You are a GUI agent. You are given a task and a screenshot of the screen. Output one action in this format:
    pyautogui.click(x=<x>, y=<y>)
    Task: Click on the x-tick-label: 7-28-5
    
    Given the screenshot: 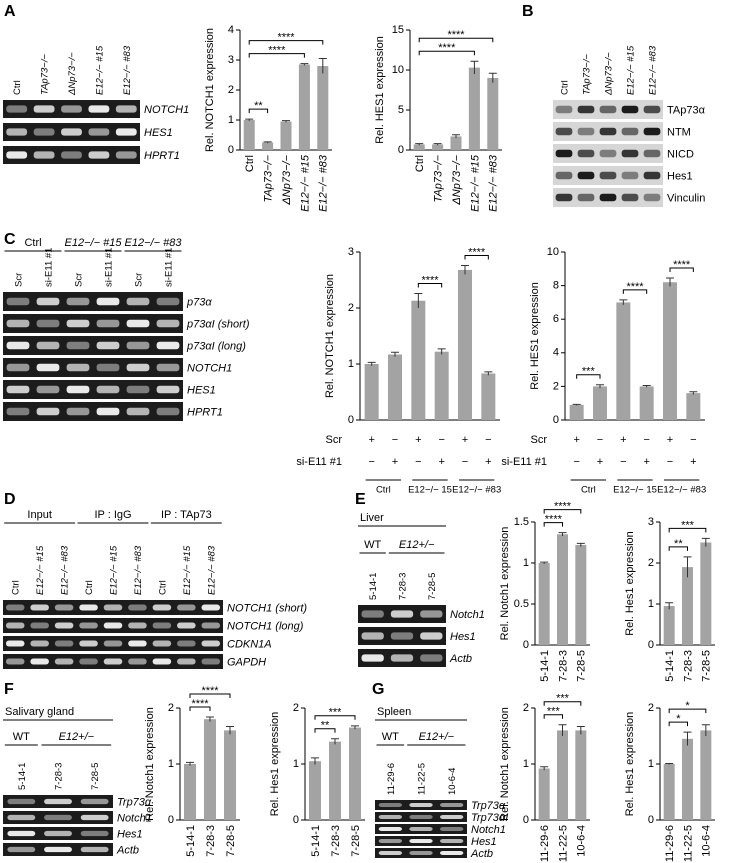 What is the action you would take?
    pyautogui.click(x=707, y=666)
    